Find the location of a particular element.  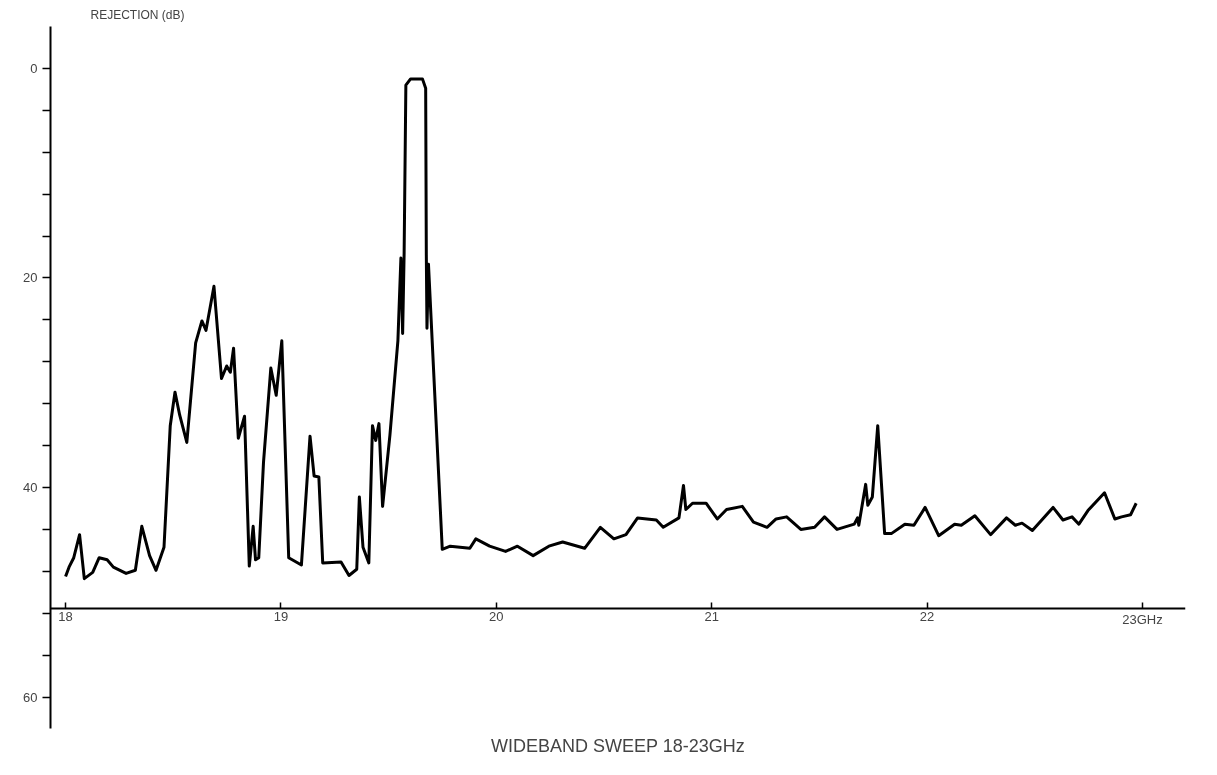

x-tick-label: 20 is located at coordinates (496, 617).